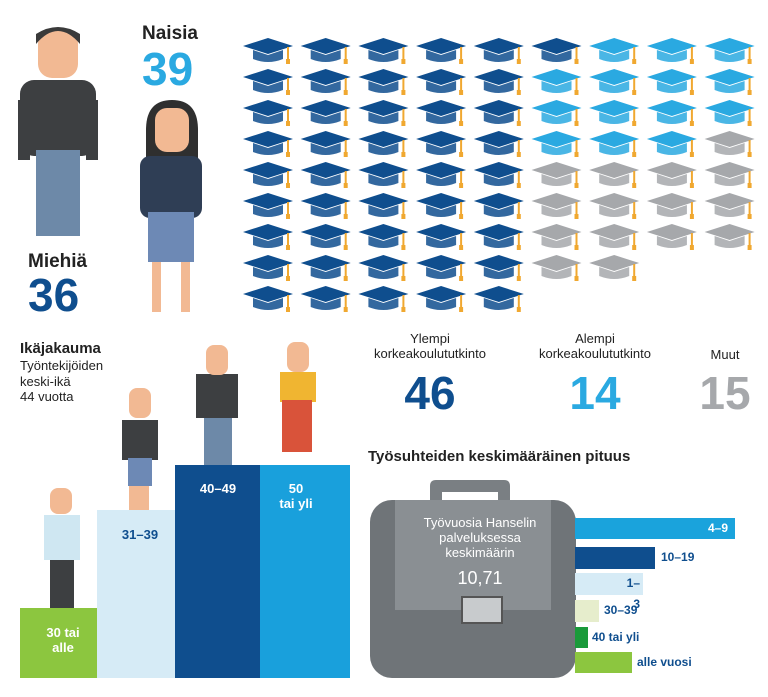  What do you see at coordinates (429, 346) in the screenshot?
I see `degree-label: Ylempi korkeakoulututkinto` at bounding box center [429, 346].